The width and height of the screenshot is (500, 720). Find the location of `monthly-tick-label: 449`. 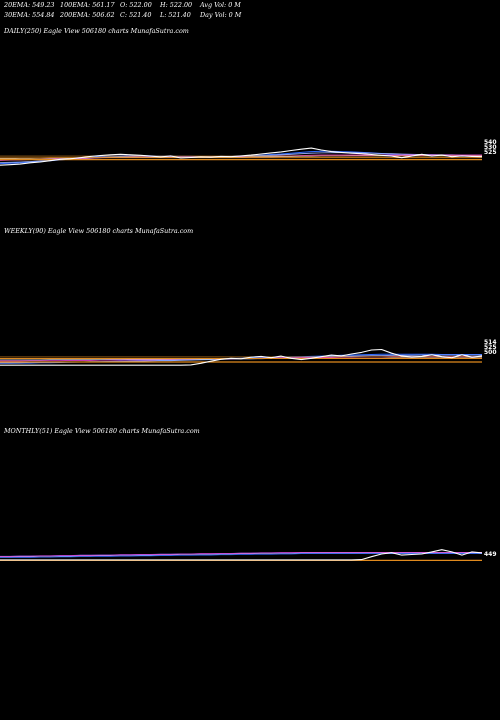

monthly-tick-label: 449 is located at coordinates (490, 554).